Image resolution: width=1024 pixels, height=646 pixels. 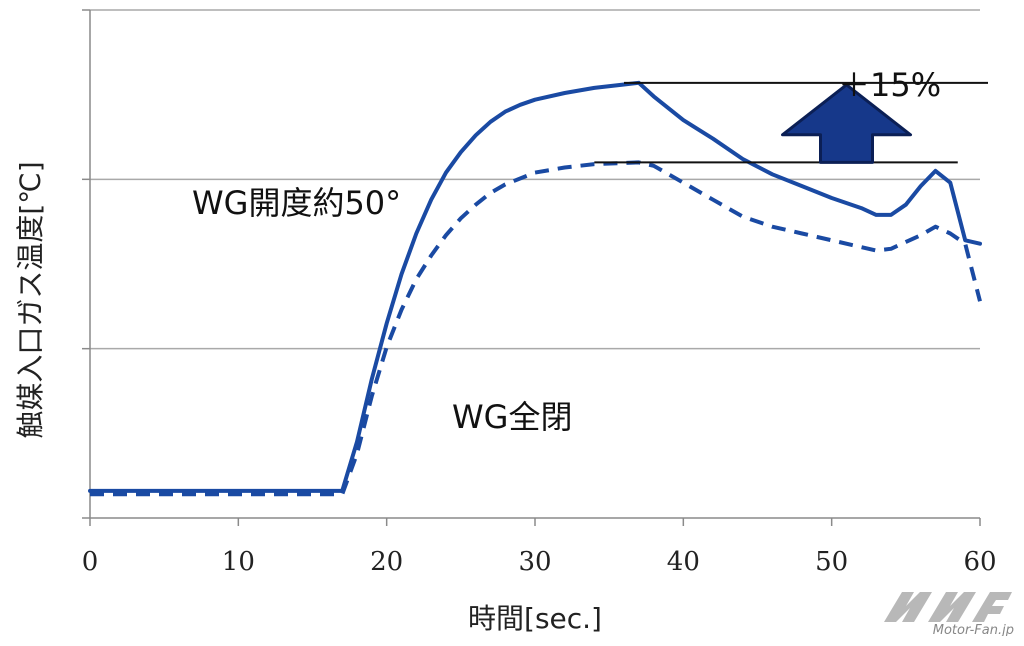 What do you see at coordinates (979, 562) in the screenshot?
I see `x-tick-label-60: 60` at bounding box center [979, 562].